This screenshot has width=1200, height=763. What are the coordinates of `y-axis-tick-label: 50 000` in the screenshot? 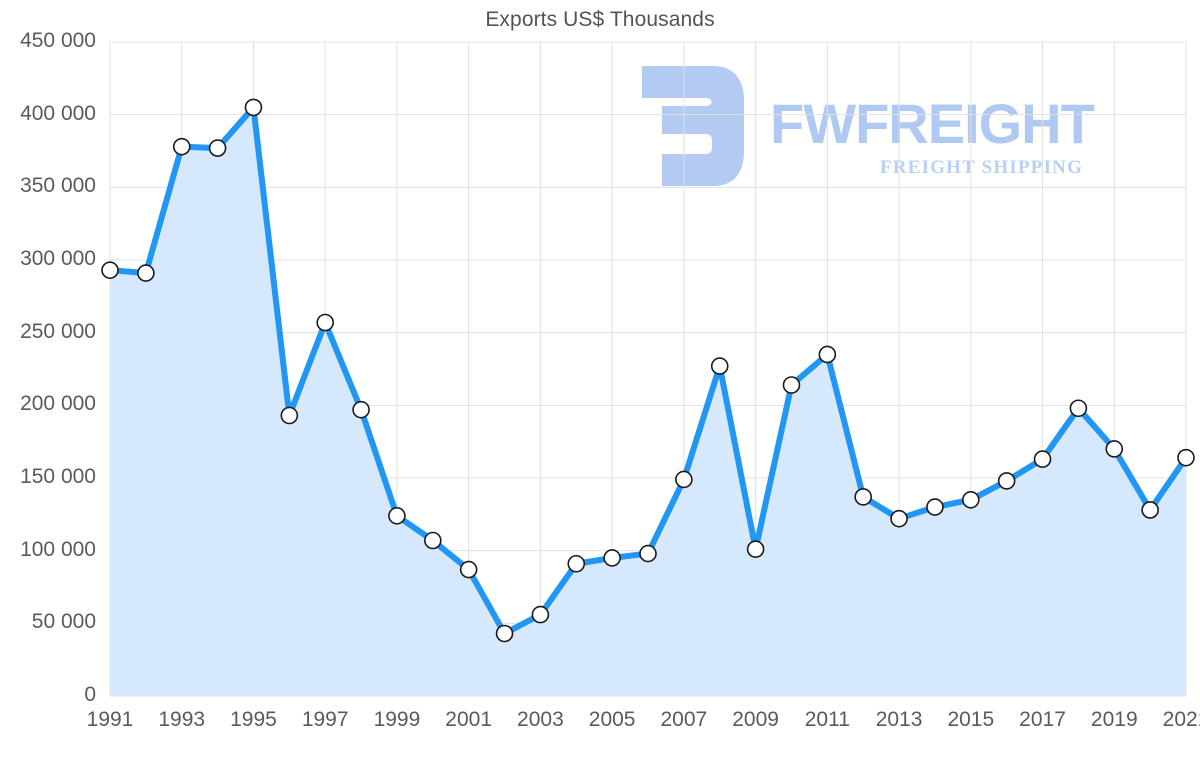 It's located at (63, 622).